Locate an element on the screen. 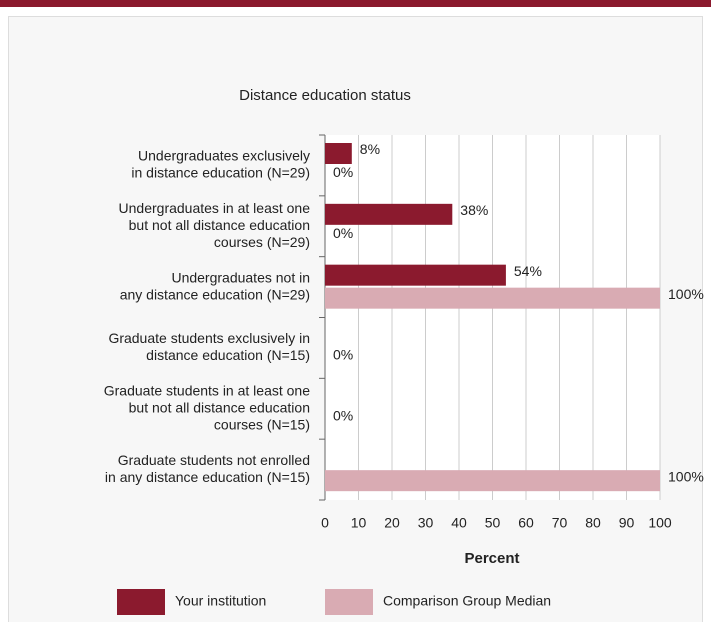  y-tick-label: Graduate students in at least one is located at coordinates (207, 390).